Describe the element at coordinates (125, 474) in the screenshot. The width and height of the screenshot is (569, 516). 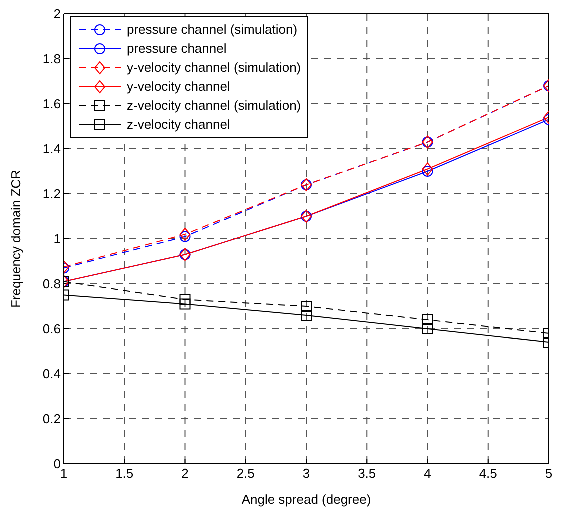
I see `x-tick-label: 1.5` at that location.